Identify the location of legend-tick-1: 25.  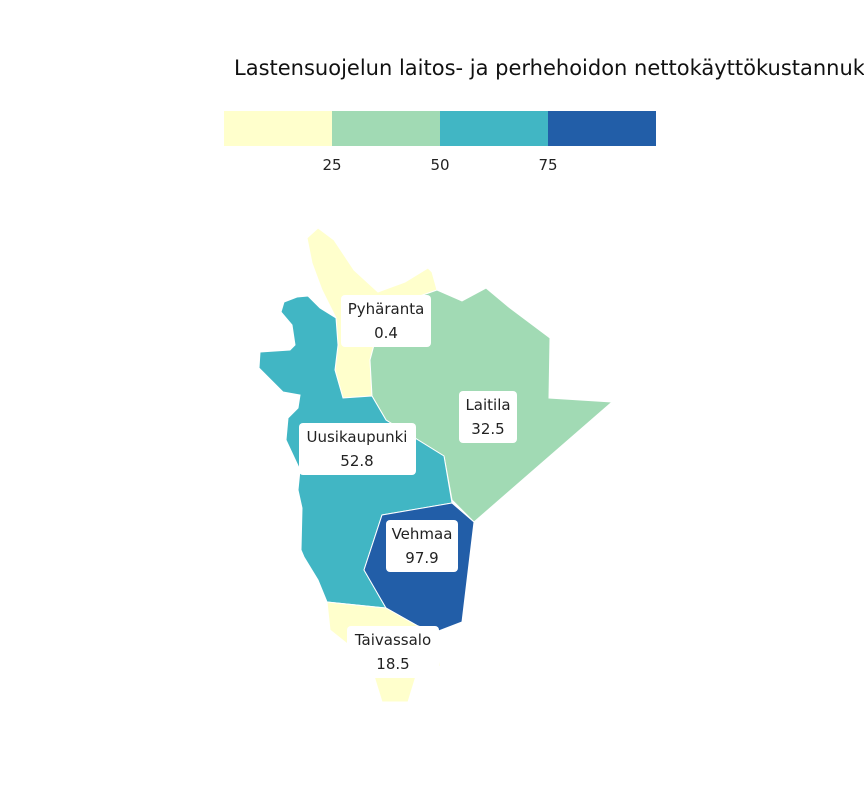
(331, 165).